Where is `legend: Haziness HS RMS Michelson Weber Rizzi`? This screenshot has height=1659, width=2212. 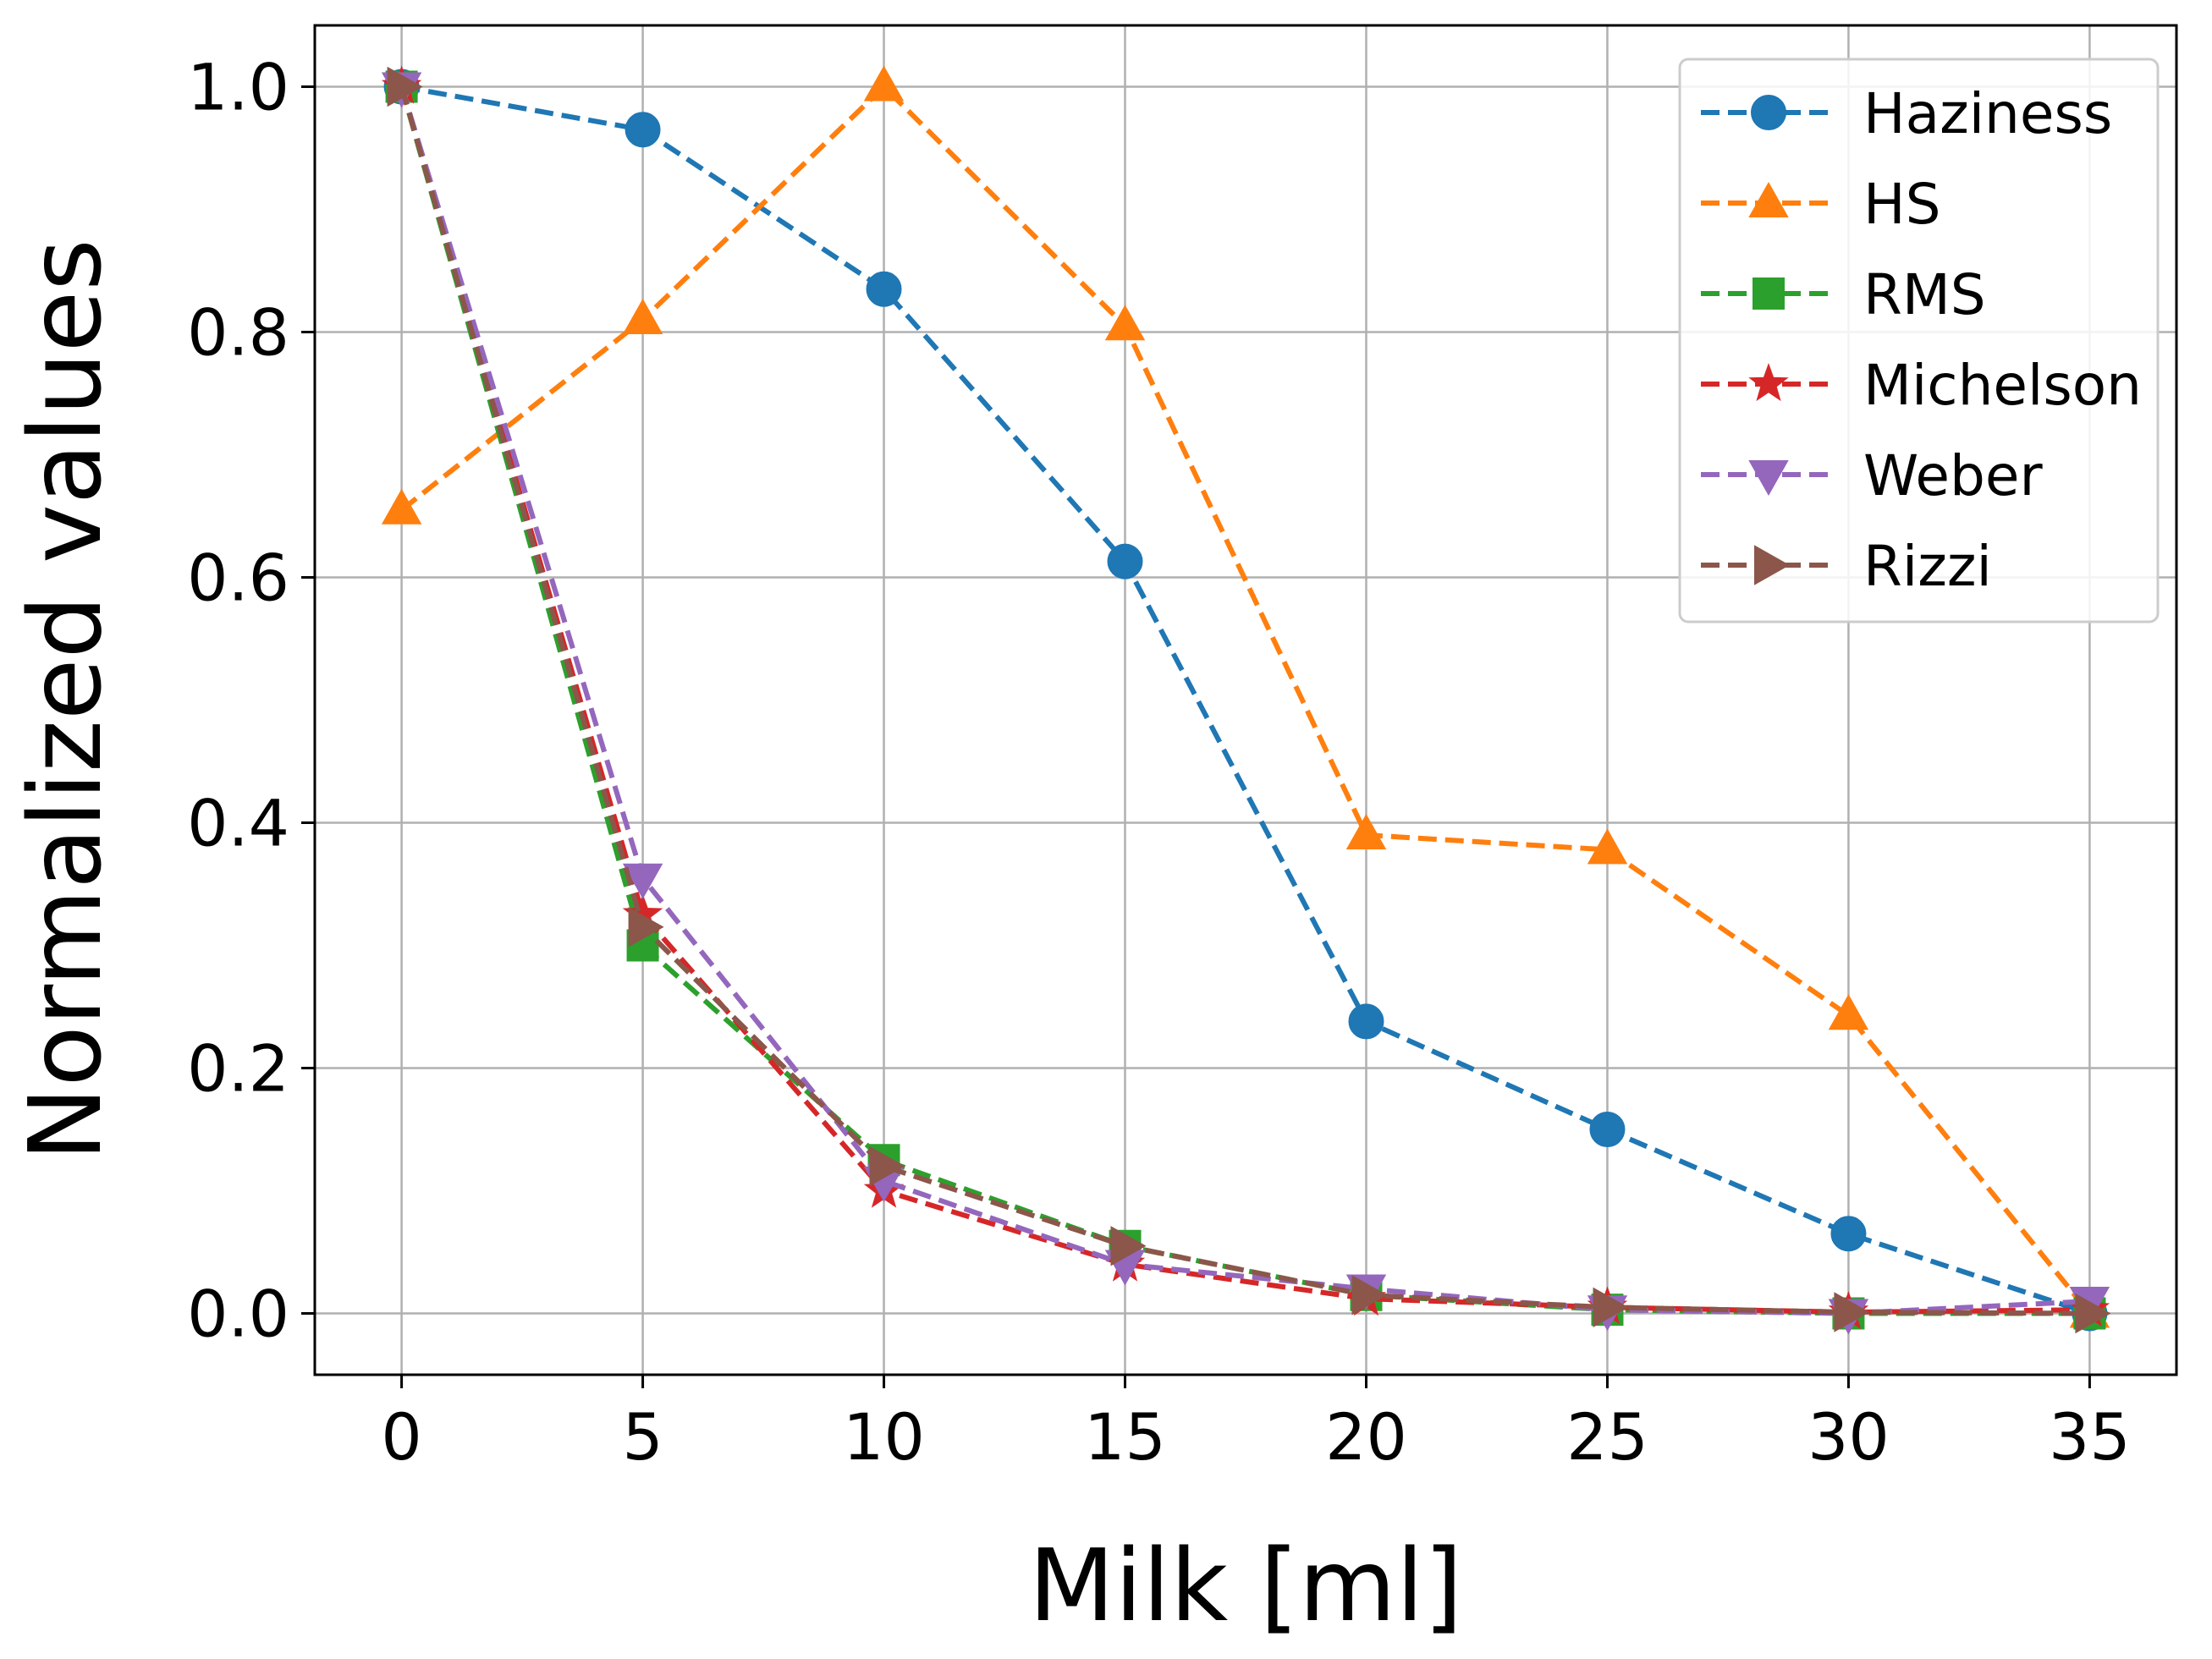 legend: Haziness HS RMS Michelson Weber Rizzi is located at coordinates (1919, 341).